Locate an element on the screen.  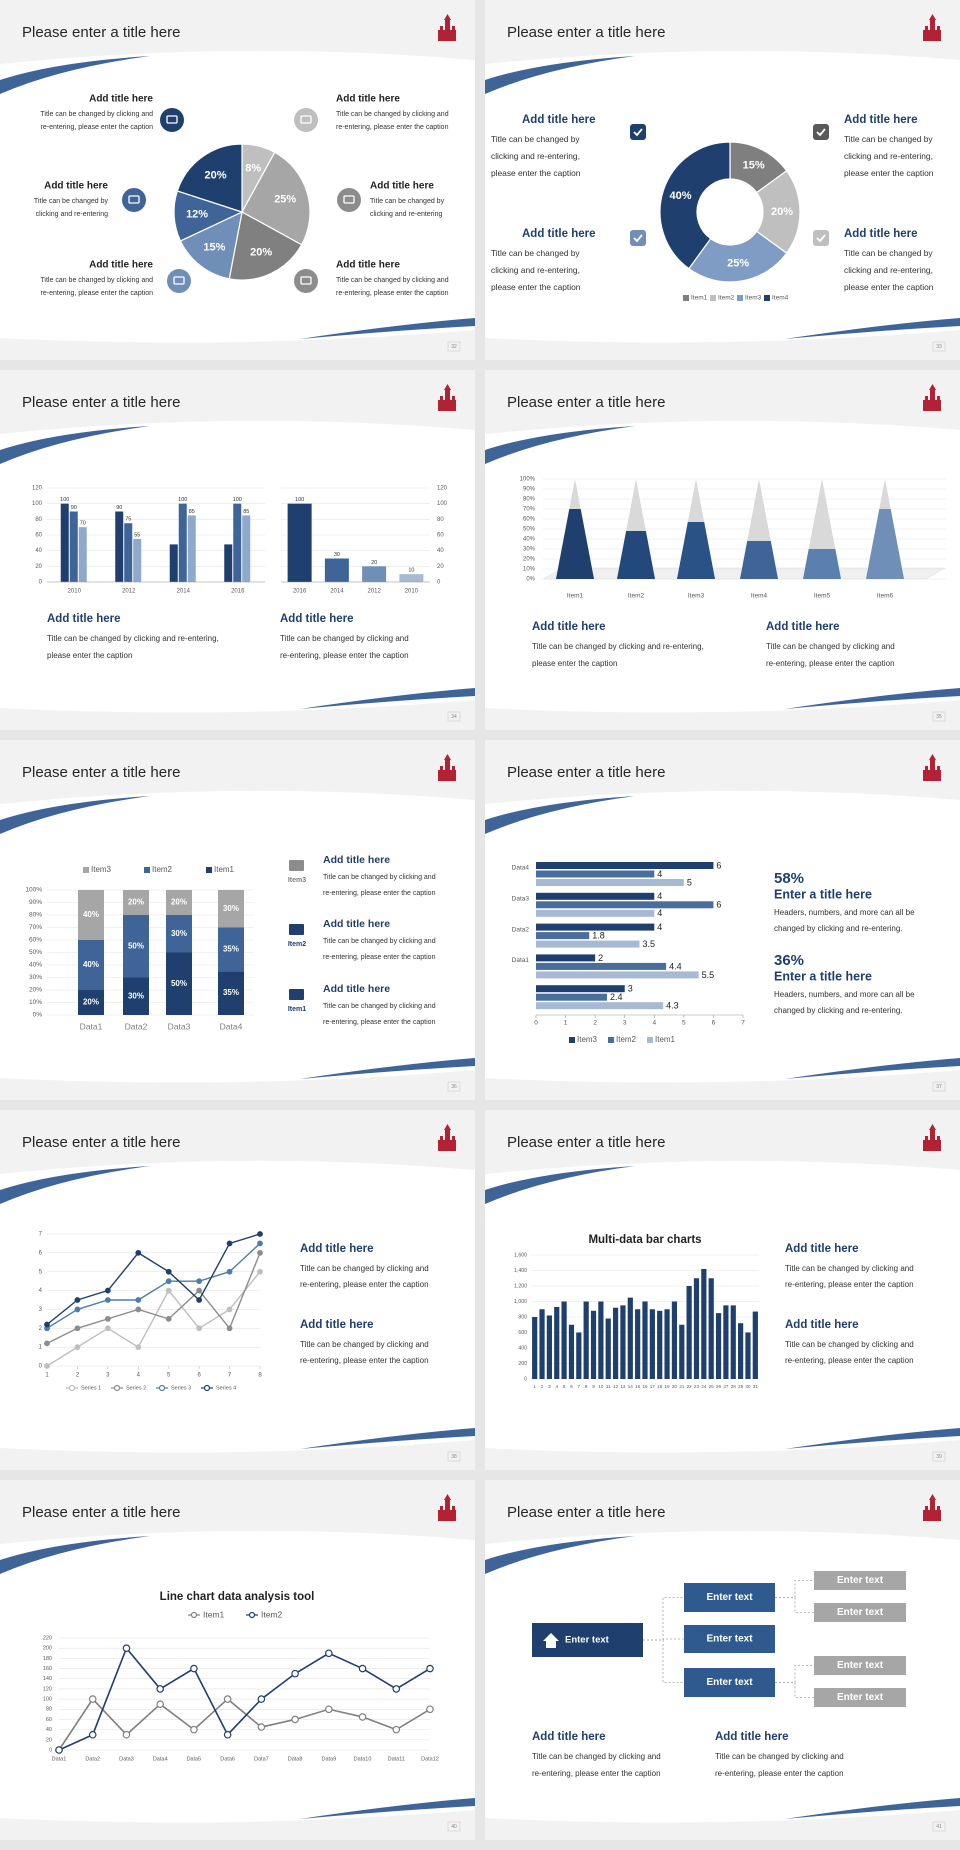
series-line is located at coordinates (244, 1724).